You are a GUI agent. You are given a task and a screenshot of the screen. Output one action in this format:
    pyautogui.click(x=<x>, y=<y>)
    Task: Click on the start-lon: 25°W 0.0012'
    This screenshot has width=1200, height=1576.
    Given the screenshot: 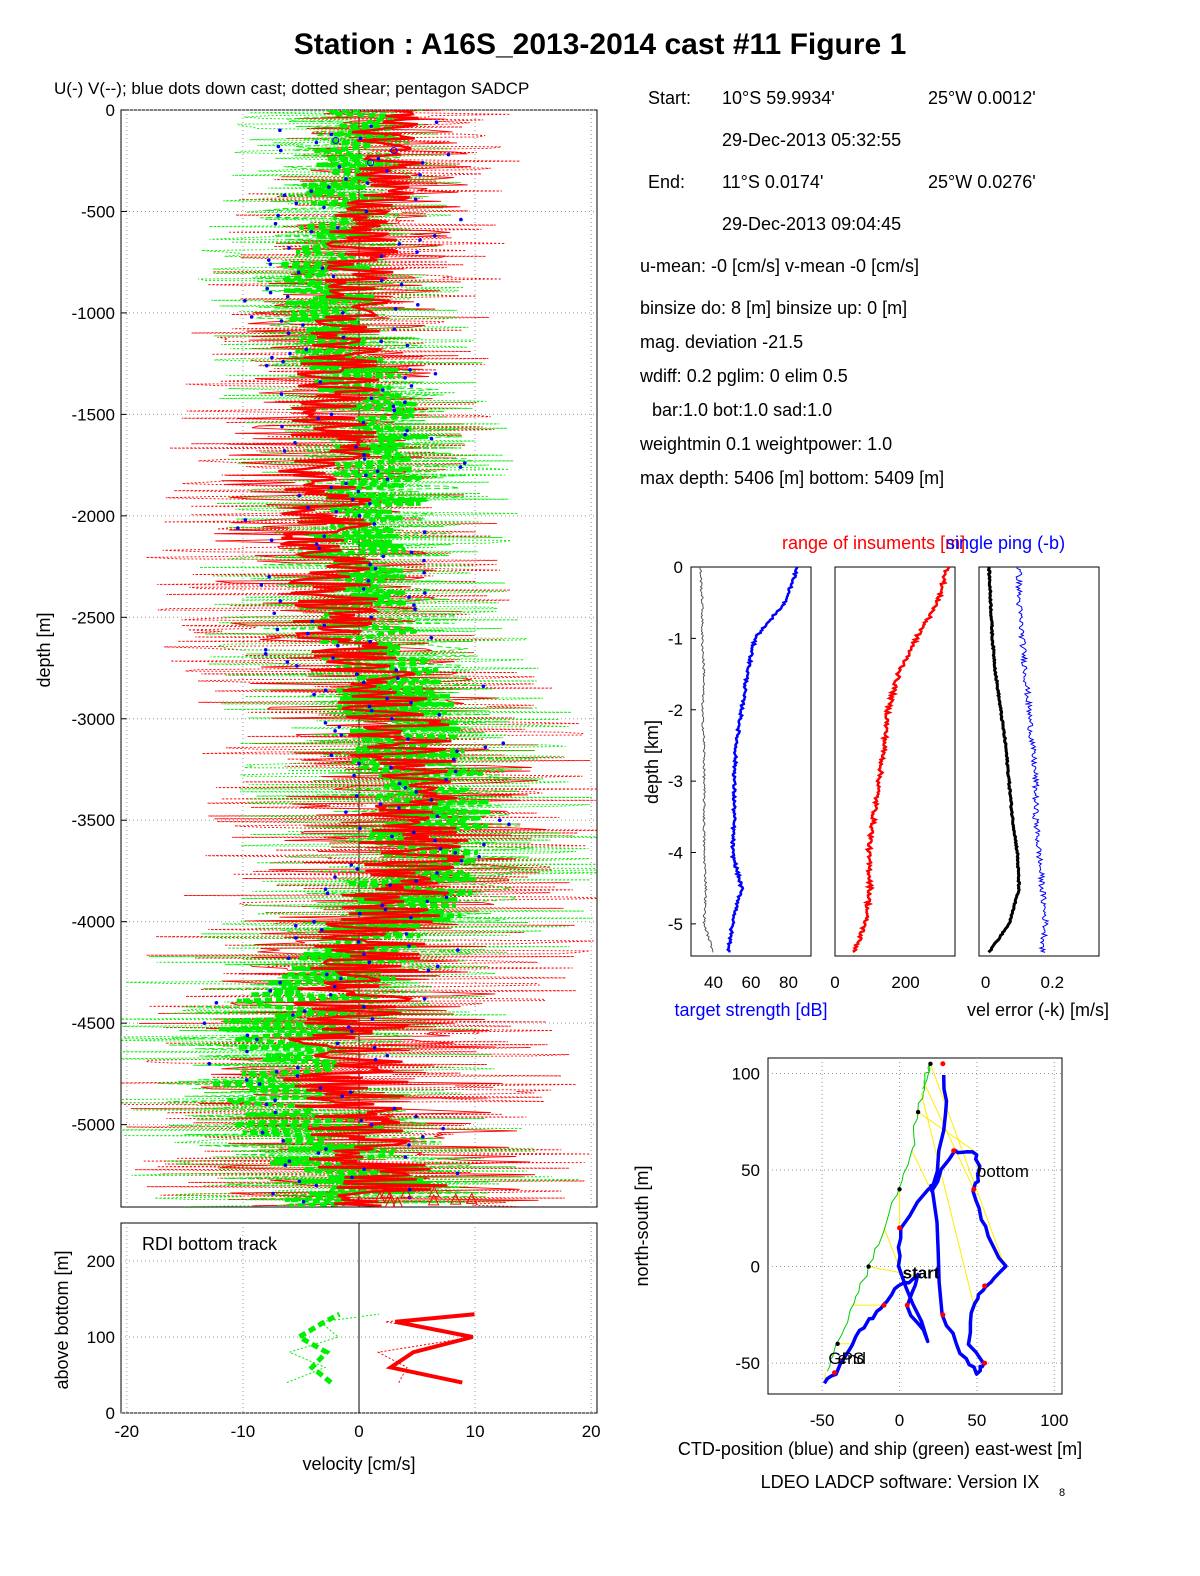 What is the action you would take?
    pyautogui.click(x=982, y=98)
    